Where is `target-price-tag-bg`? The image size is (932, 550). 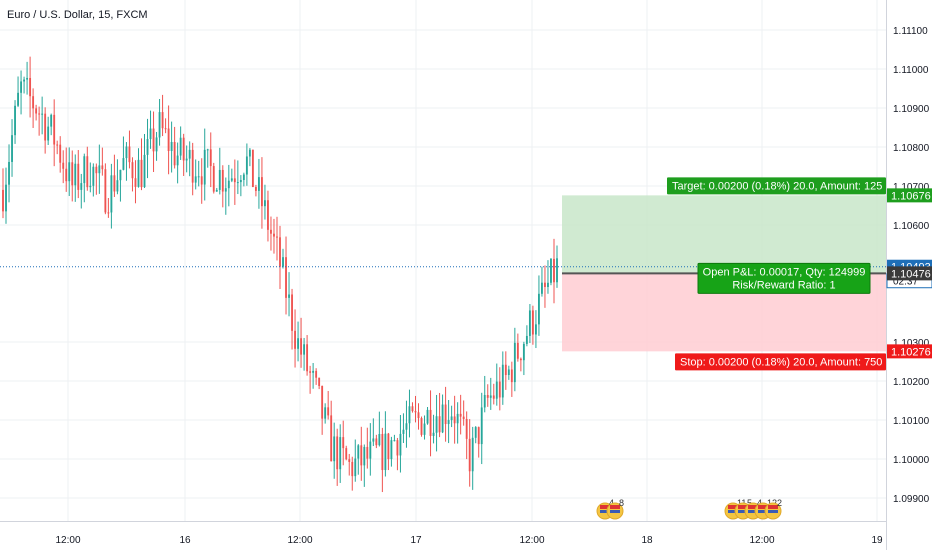
target-price-tag-bg is located at coordinates (909, 195).